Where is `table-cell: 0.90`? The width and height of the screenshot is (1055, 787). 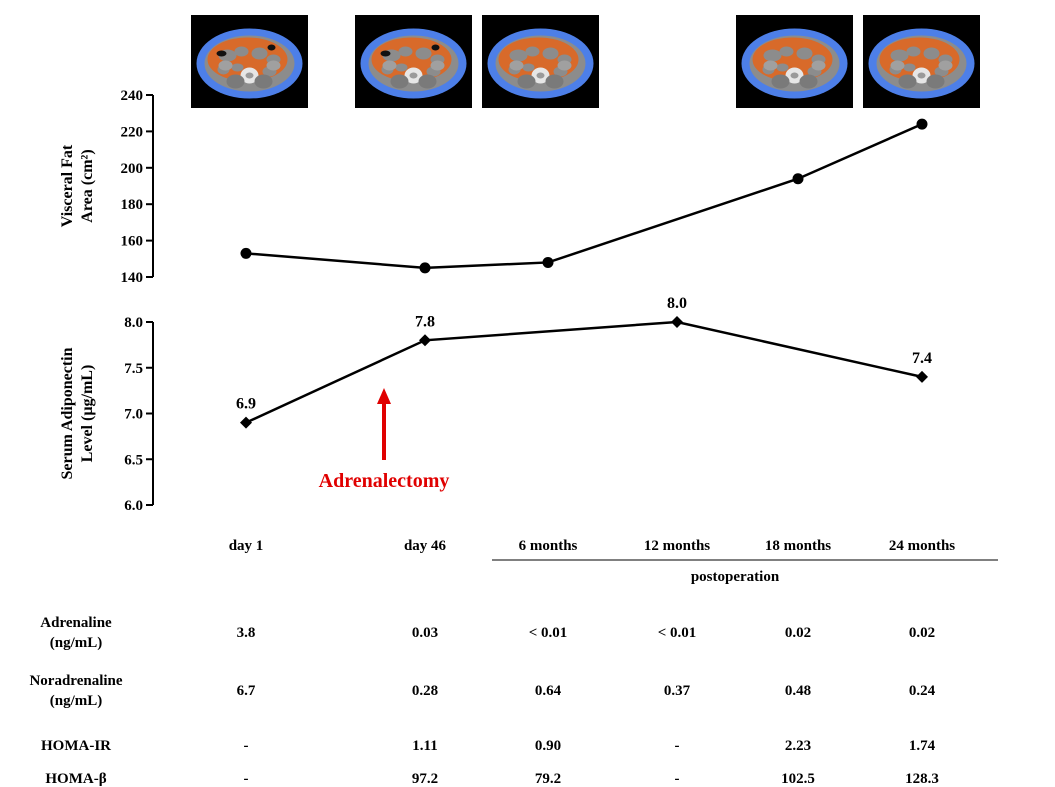 table-cell: 0.90 is located at coordinates (548, 746).